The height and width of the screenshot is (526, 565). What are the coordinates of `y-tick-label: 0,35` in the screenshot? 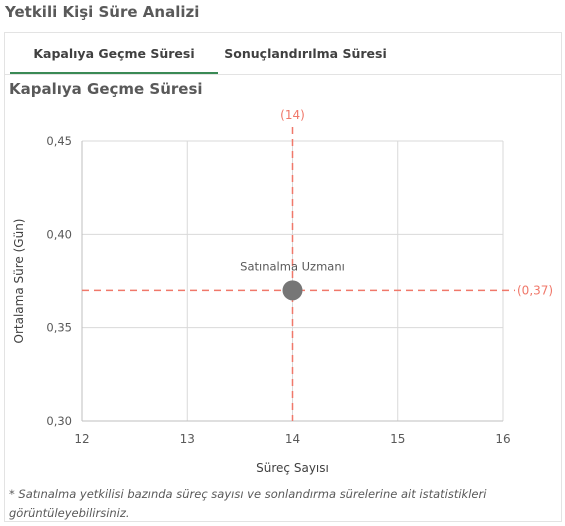 It's located at (59, 328).